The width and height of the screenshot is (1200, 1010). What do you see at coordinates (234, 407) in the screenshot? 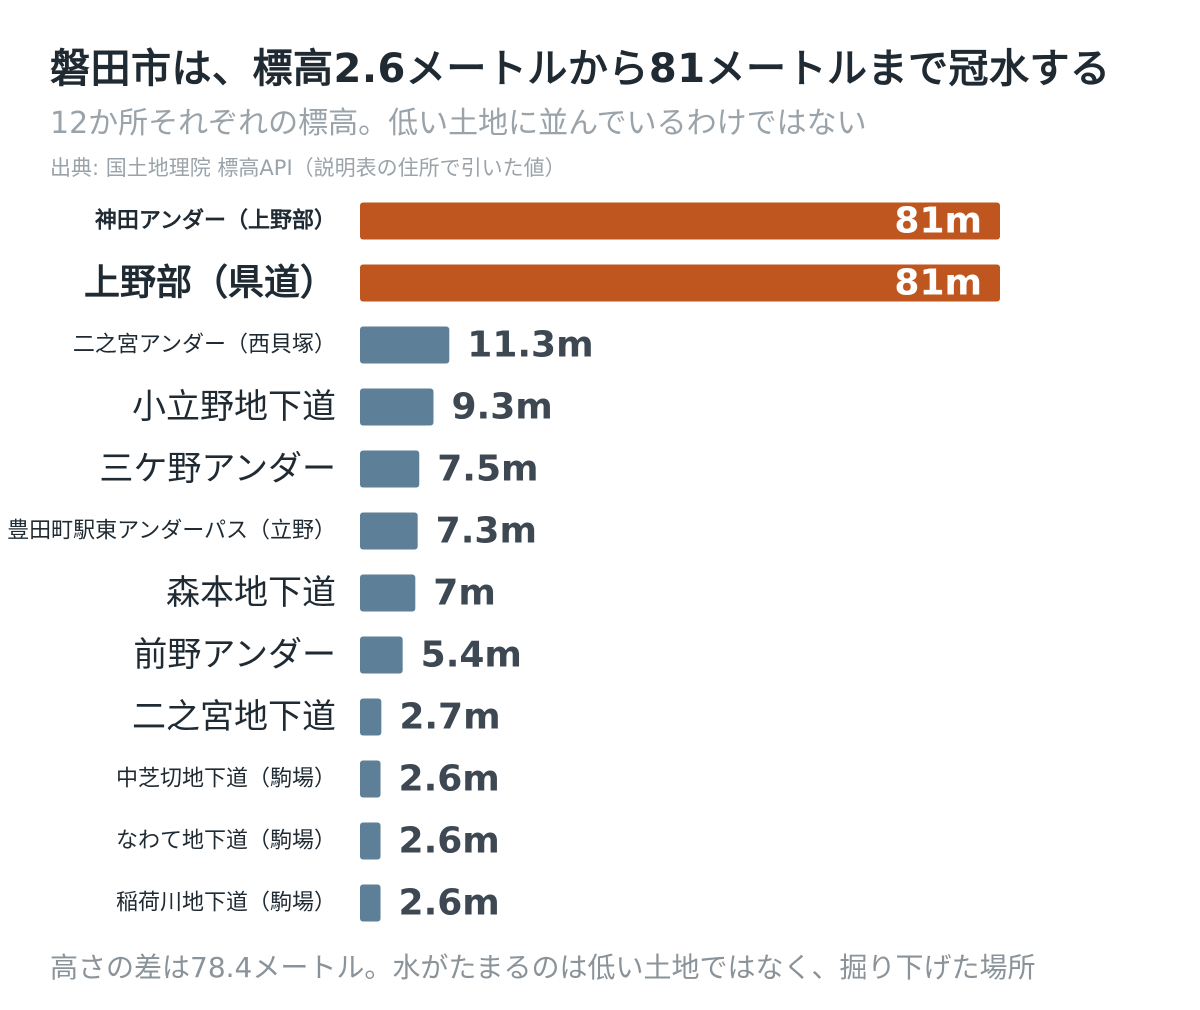
I see `bar-category-label: 小立野地下道` at bounding box center [234, 407].